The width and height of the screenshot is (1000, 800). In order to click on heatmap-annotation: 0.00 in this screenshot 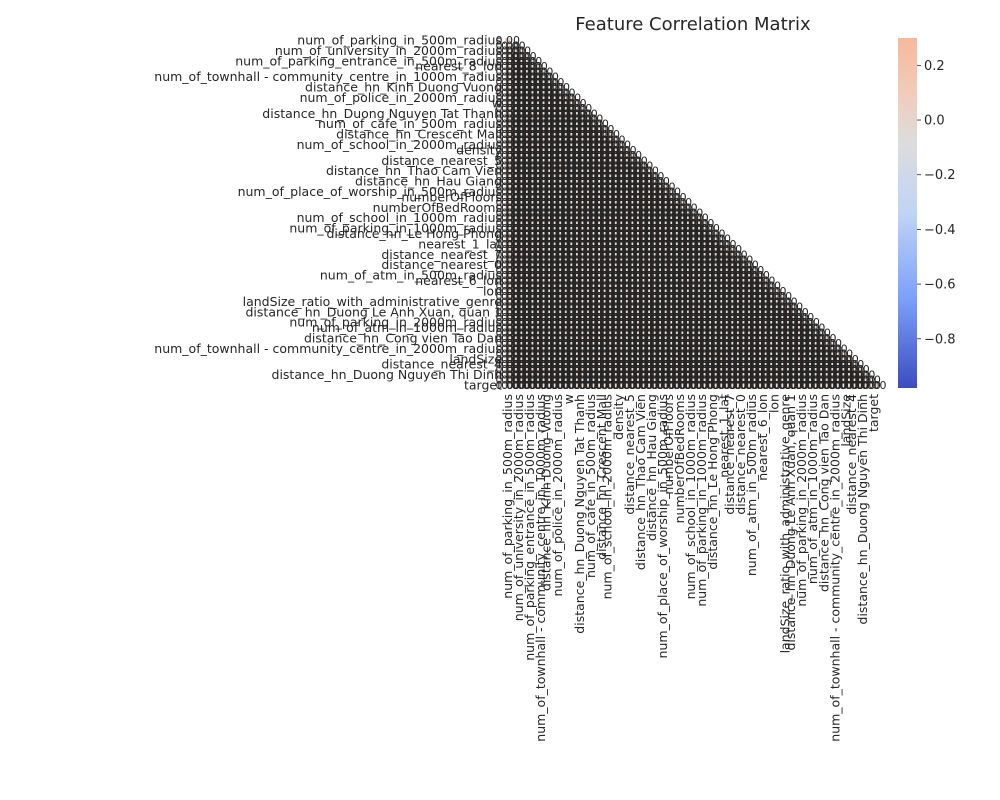, I will do `click(874, 385)`.